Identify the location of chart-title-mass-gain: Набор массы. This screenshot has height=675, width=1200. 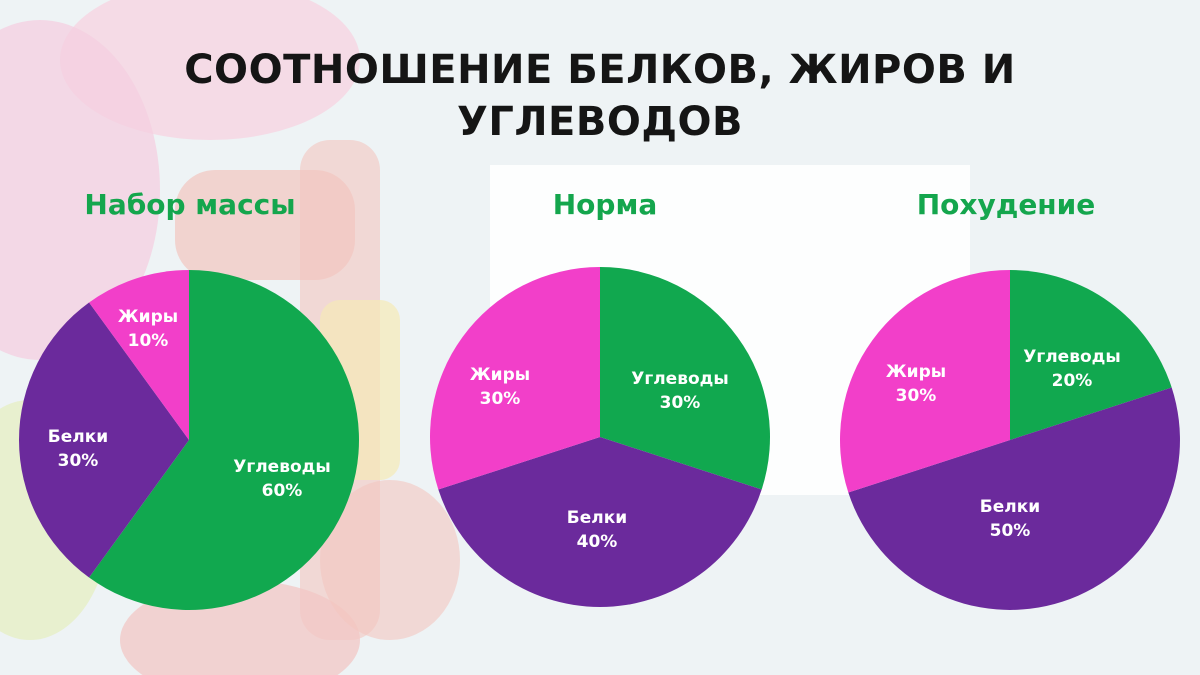
(190, 204).